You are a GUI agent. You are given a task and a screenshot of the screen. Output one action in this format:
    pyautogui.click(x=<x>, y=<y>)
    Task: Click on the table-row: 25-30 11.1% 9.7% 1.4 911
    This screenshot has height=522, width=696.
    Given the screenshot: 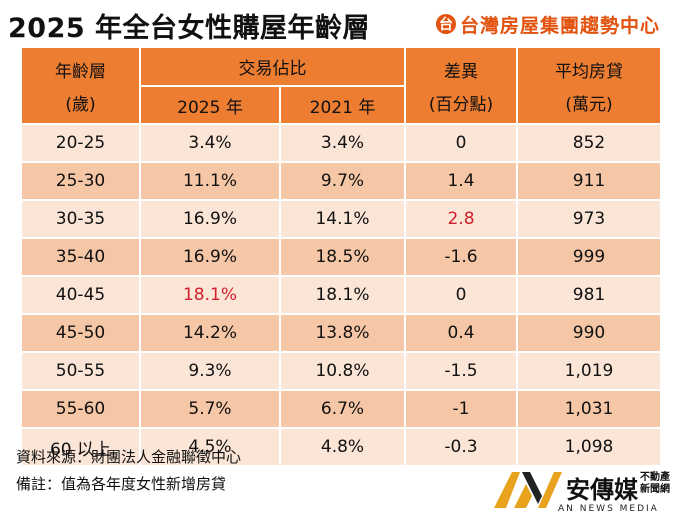 What is the action you would take?
    pyautogui.click(x=341, y=181)
    